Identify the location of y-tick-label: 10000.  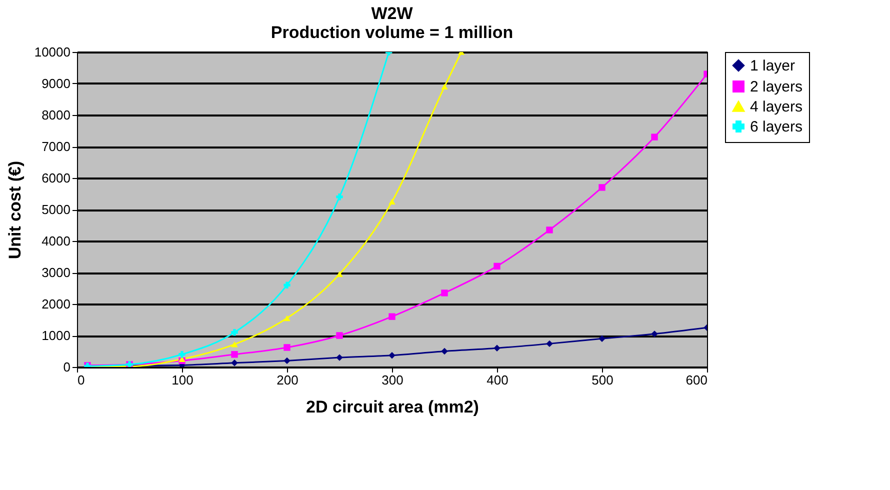
(52, 52).